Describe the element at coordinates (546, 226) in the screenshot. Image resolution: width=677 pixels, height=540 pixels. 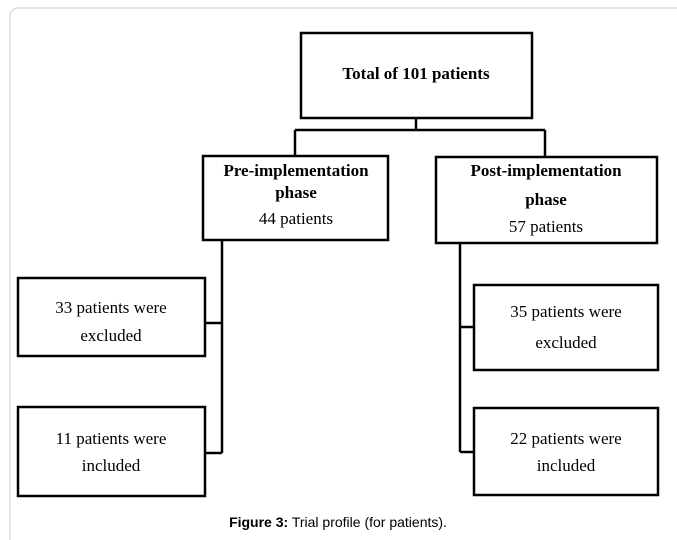
I see `node-text: 57 patients` at that location.